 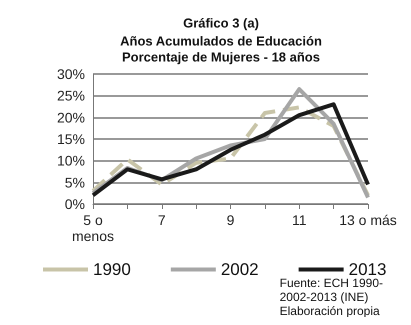 I want to click on x-tick-label: 9, so click(x=230, y=220).